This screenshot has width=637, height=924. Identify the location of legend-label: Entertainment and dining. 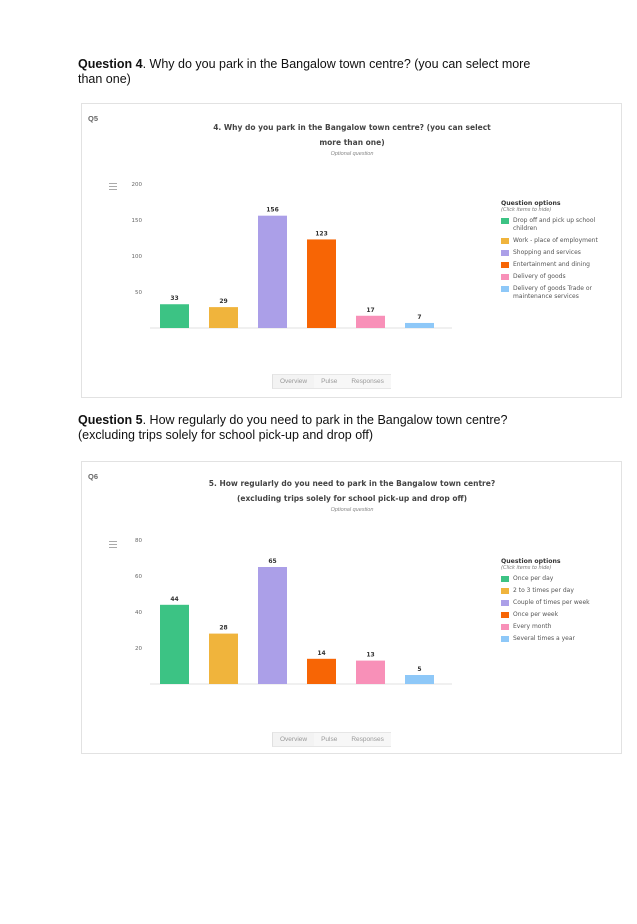
(551, 264).